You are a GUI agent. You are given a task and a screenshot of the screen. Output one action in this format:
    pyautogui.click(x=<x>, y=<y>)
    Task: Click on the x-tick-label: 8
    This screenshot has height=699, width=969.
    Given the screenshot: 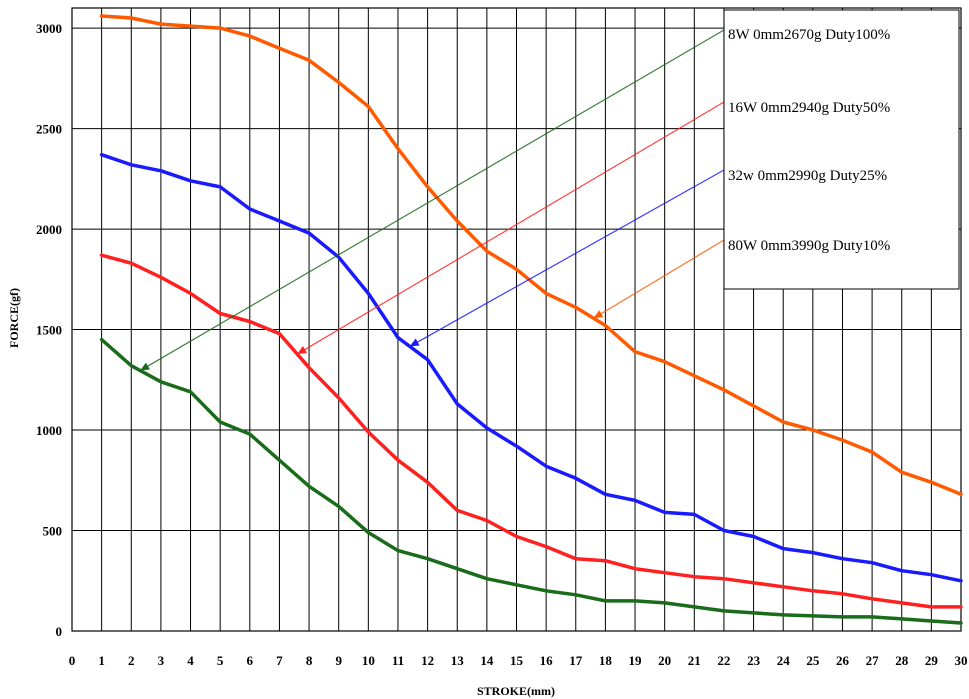 What is the action you would take?
    pyautogui.click(x=309, y=660)
    